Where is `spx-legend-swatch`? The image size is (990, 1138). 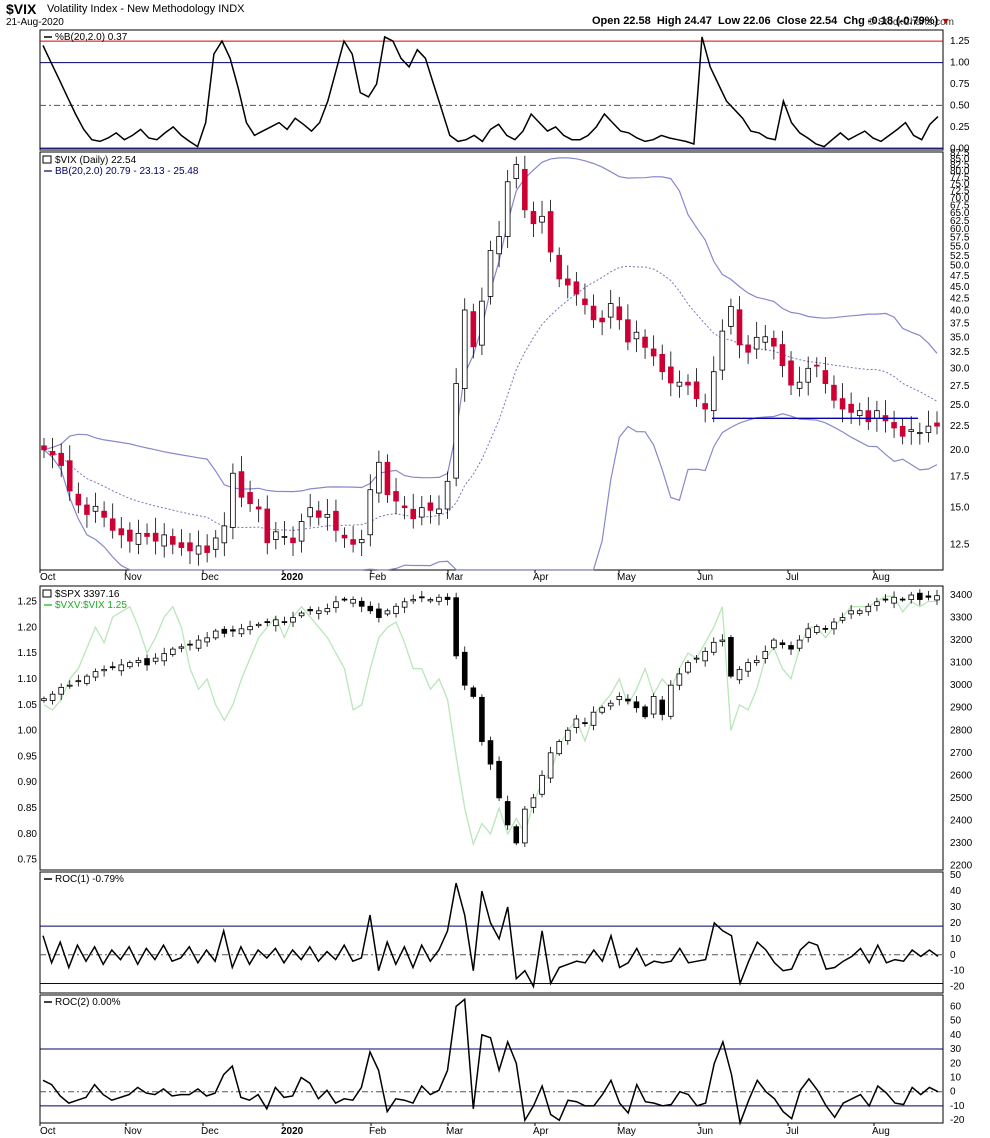 spx-legend-swatch is located at coordinates (47, 593).